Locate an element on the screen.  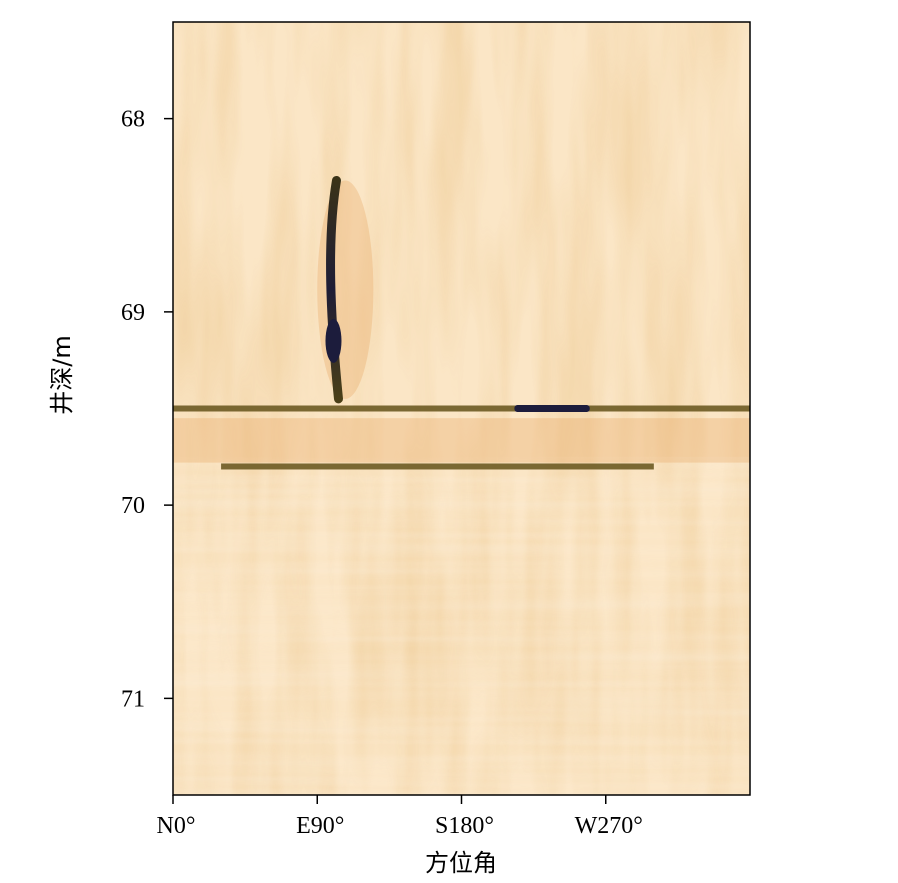
x-tick-label: N0° is located at coordinates (176, 826).